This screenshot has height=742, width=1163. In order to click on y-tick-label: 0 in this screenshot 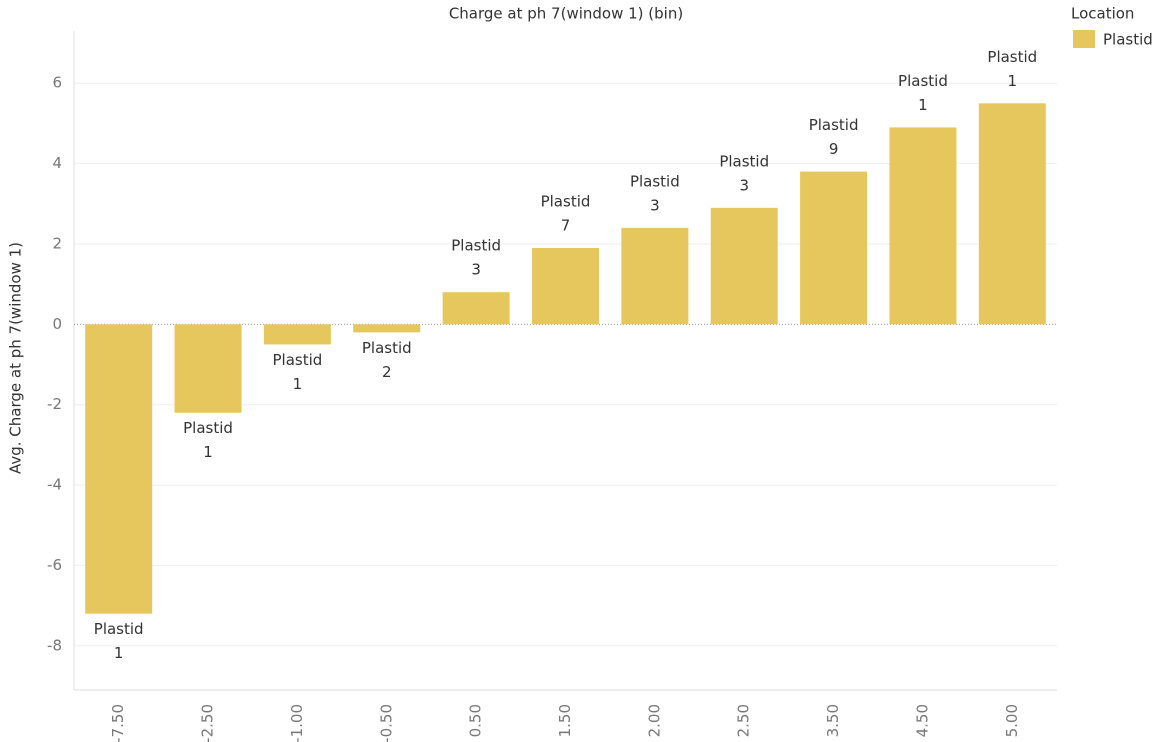, I will do `click(57, 324)`.